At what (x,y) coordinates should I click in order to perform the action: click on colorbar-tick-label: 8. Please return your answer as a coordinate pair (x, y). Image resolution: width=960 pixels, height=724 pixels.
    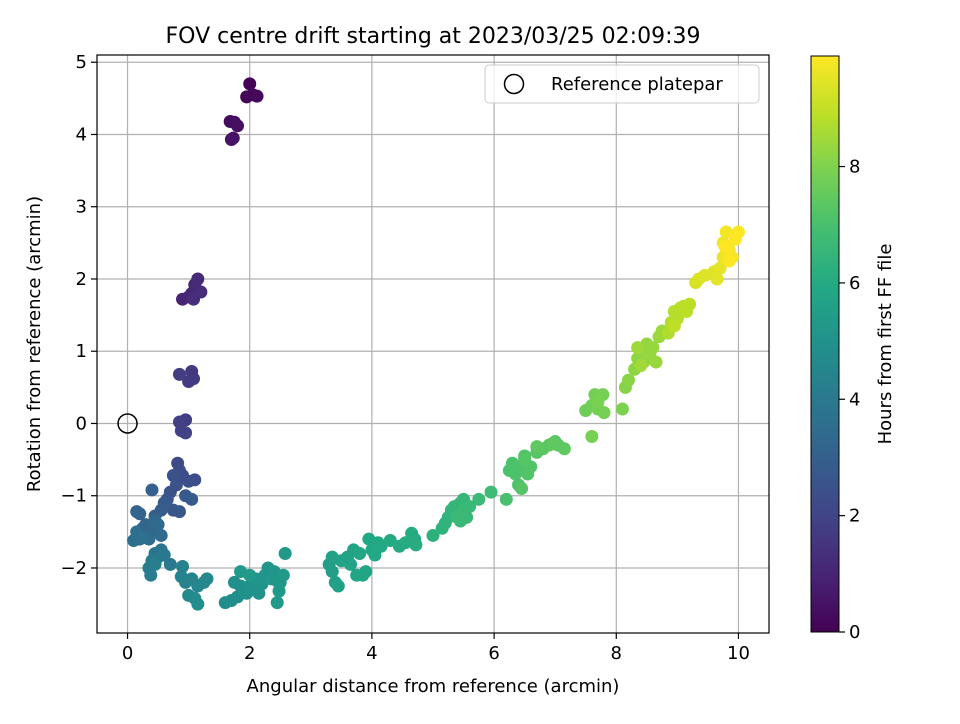
    Looking at the image, I should click on (854, 167).